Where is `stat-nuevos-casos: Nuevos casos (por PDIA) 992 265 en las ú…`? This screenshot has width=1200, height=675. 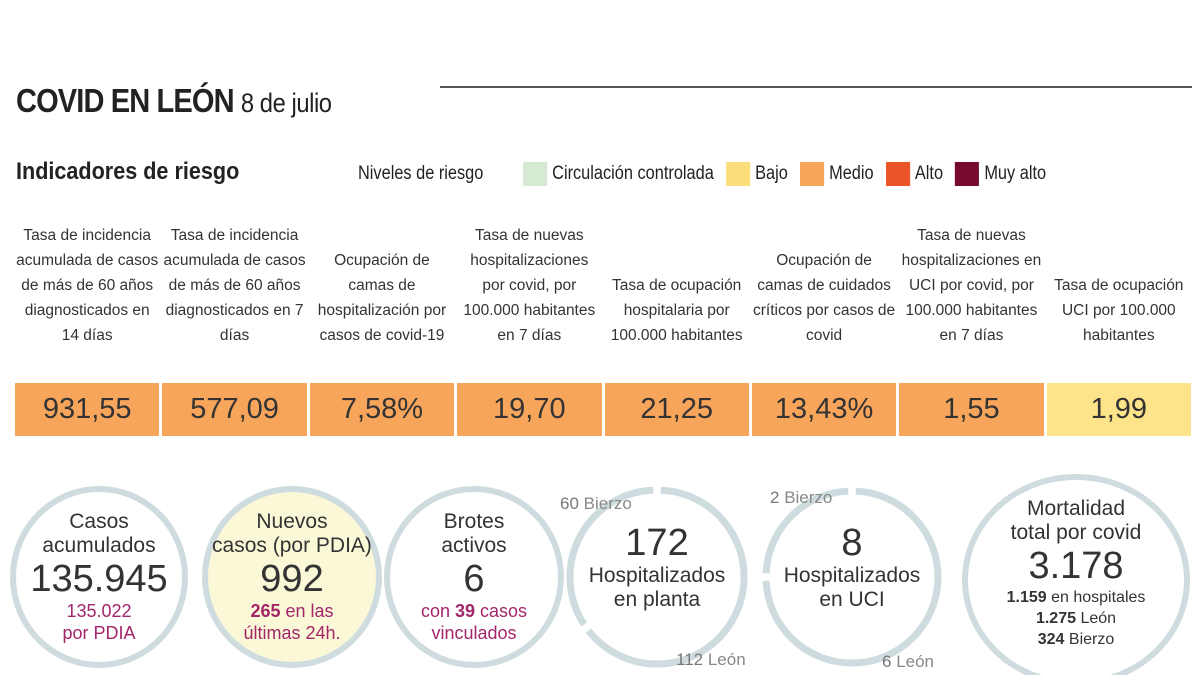 stat-nuevos-casos: Nuevos casos (por PDIA) 992 265 en las ú… is located at coordinates (292, 577).